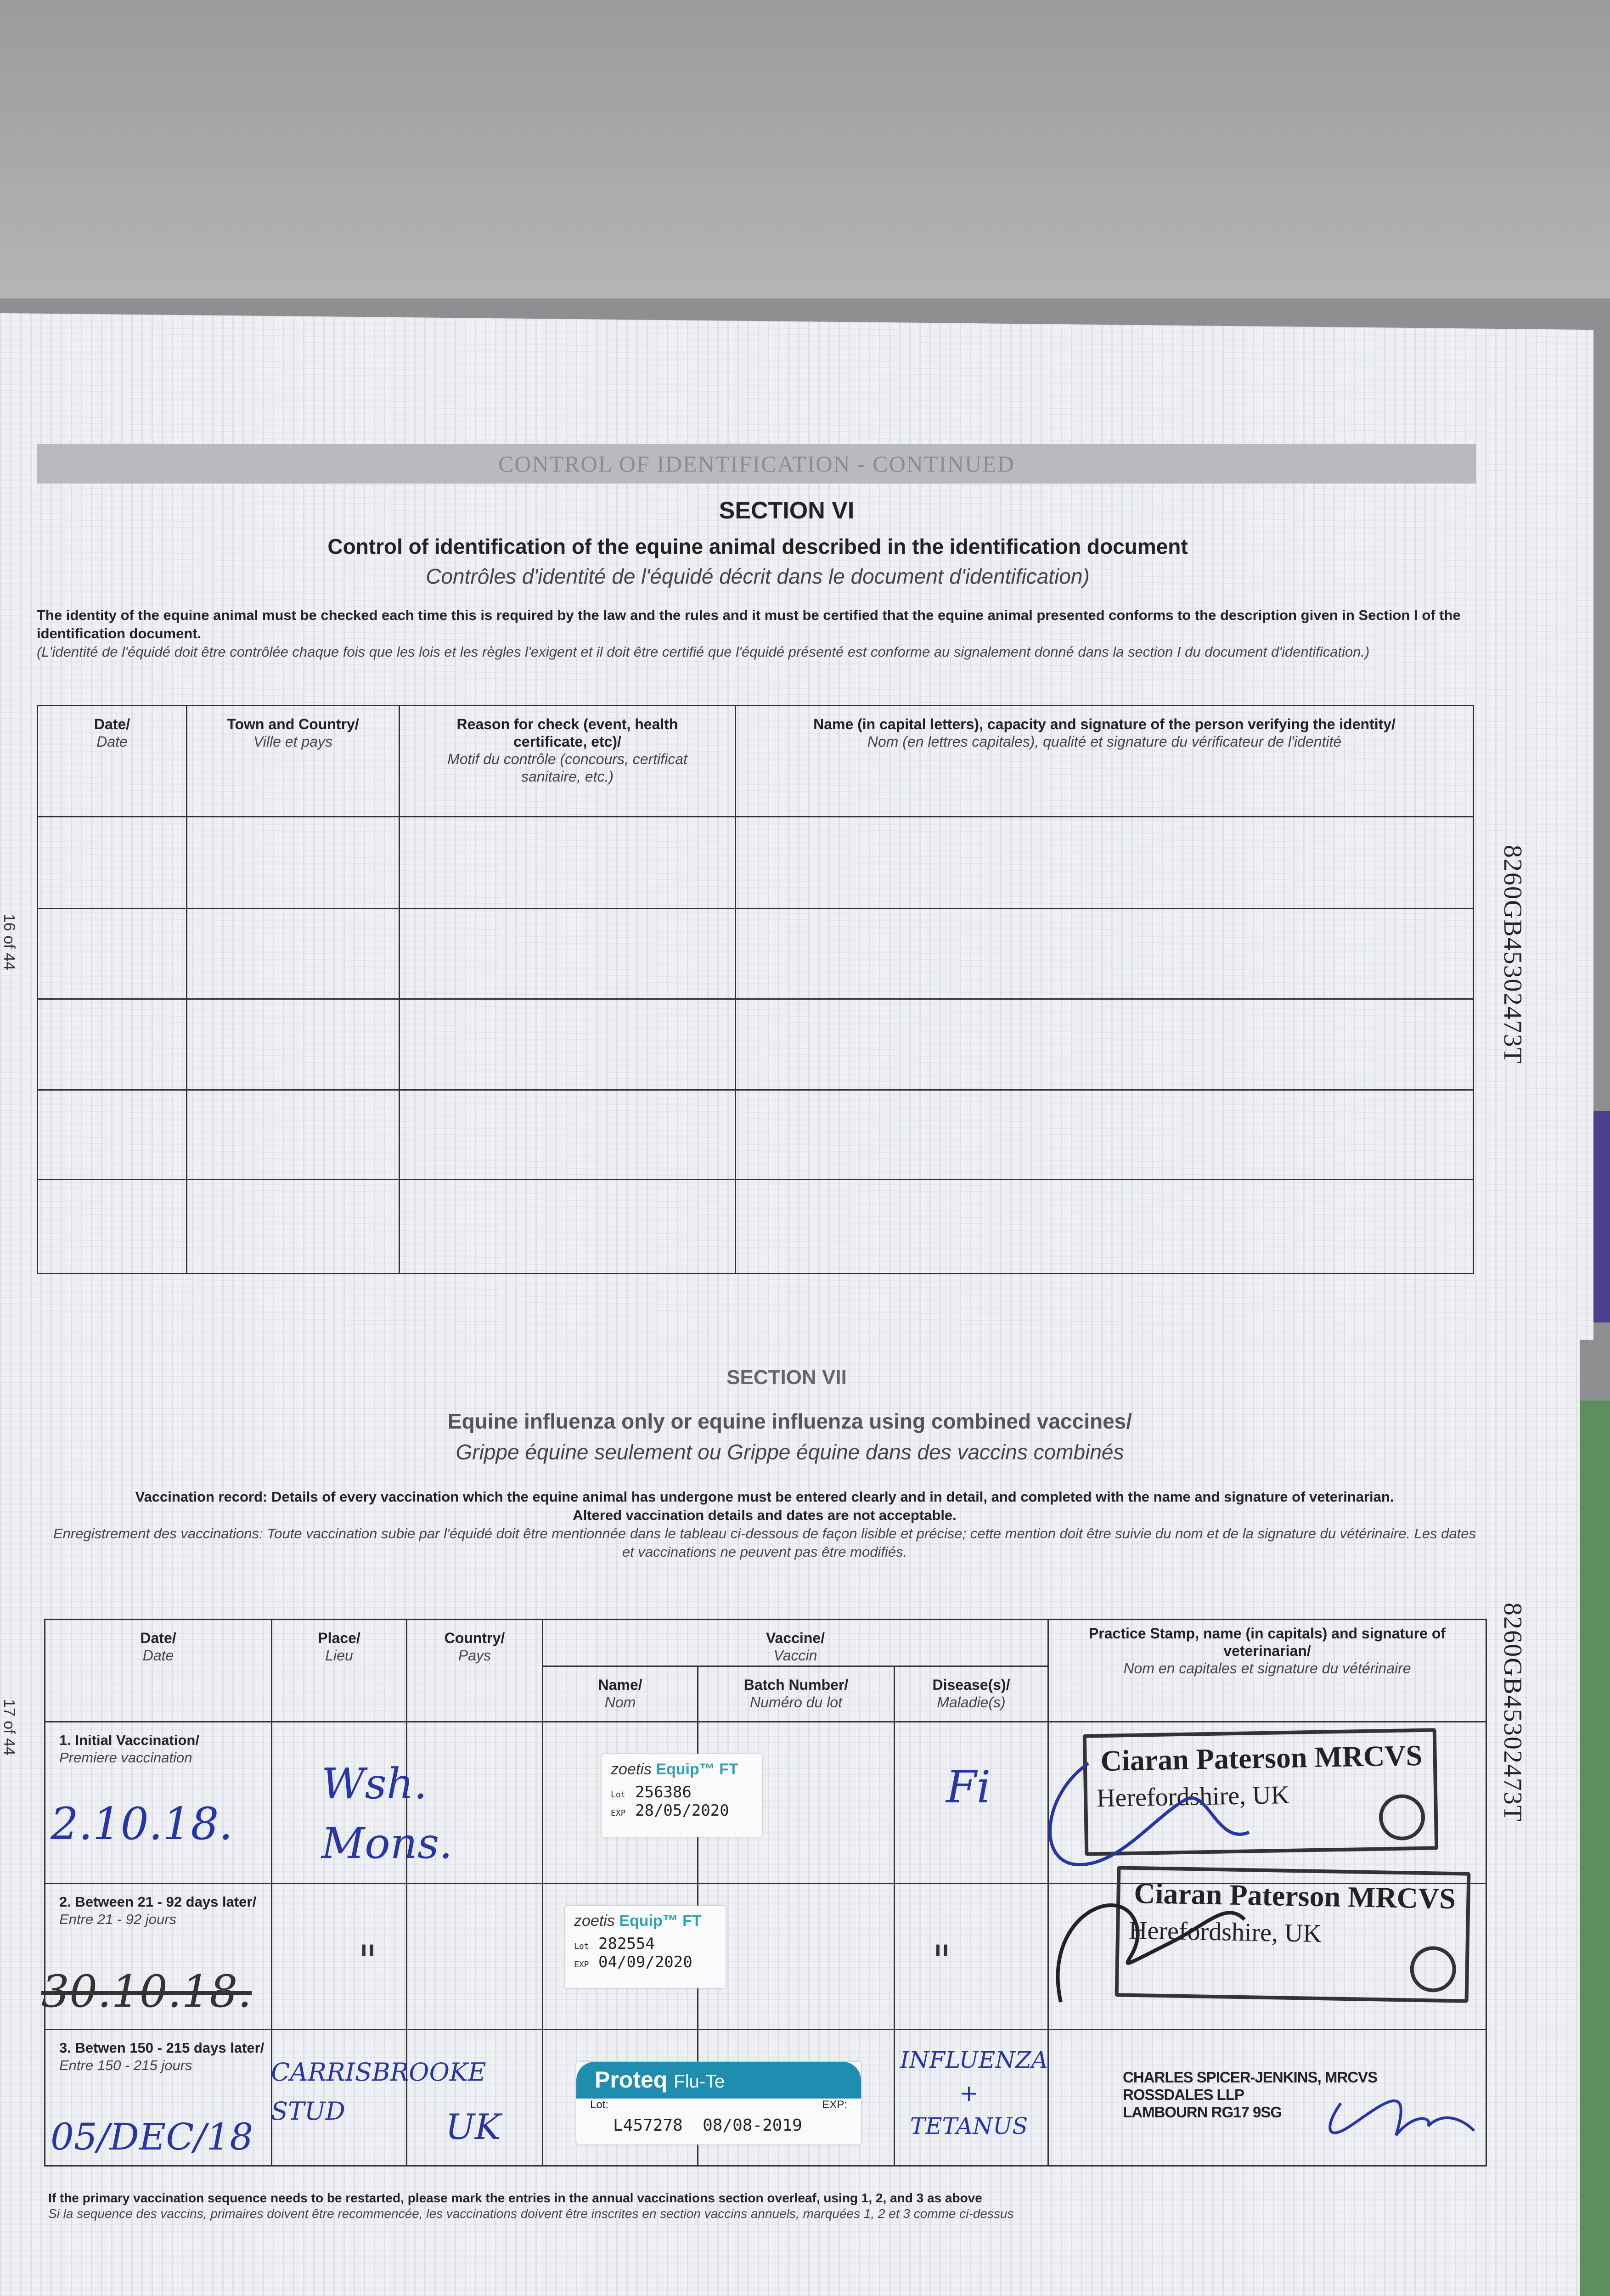 The image size is (1610, 2296). I want to click on page-number: 17 of 44, so click(9, 1727).